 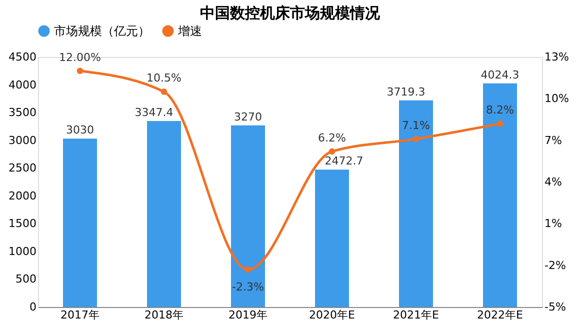 I want to click on y2-tick-label: -2%, so click(x=555, y=265).